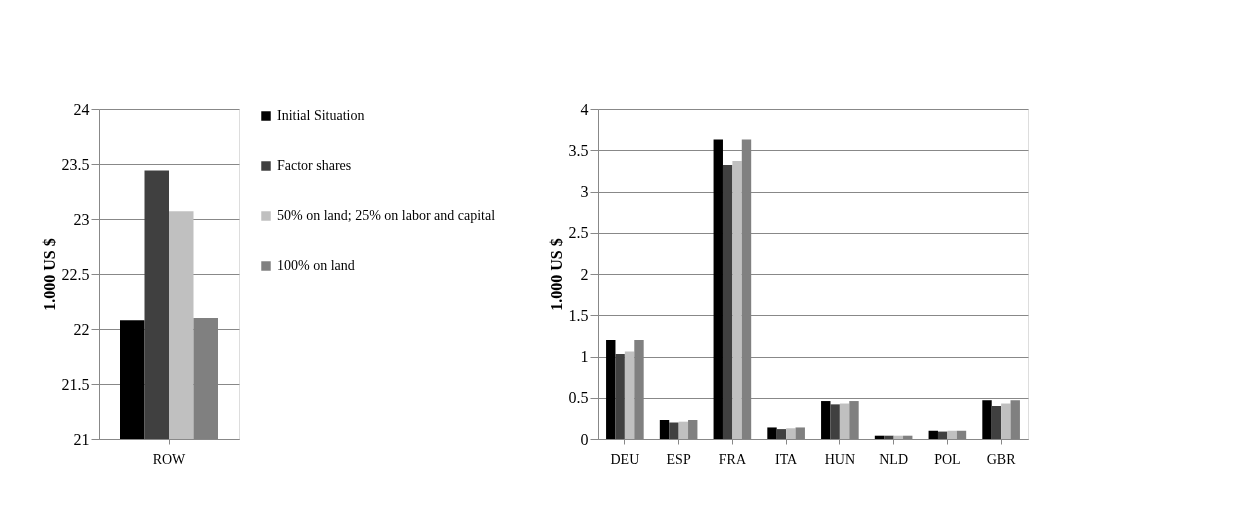  What do you see at coordinates (578, 398) in the screenshot?
I see `y-tick-label: 0.5` at bounding box center [578, 398].